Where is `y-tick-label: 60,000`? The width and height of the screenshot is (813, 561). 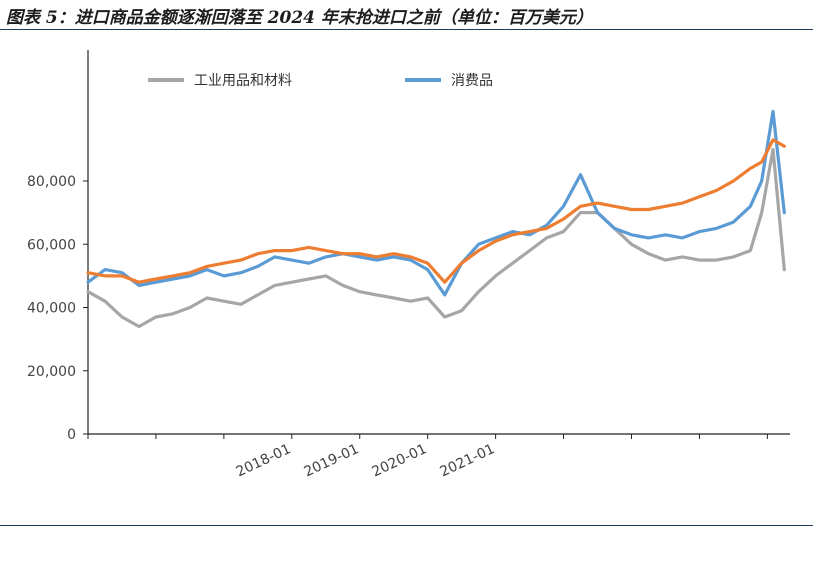 y-tick-label: 60,000 is located at coordinates (51, 245).